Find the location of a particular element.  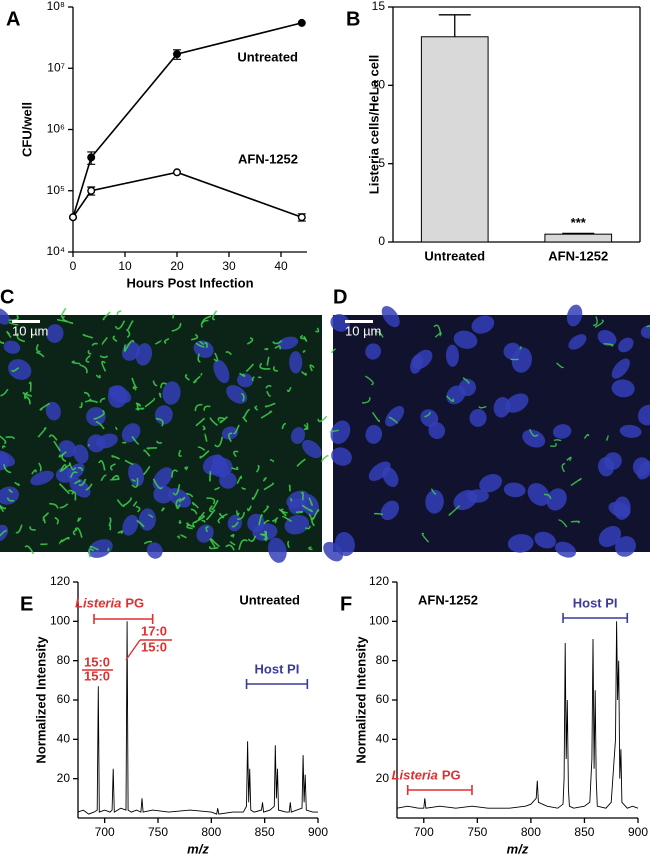

x-tick-label: 700 is located at coordinates (424, 832).